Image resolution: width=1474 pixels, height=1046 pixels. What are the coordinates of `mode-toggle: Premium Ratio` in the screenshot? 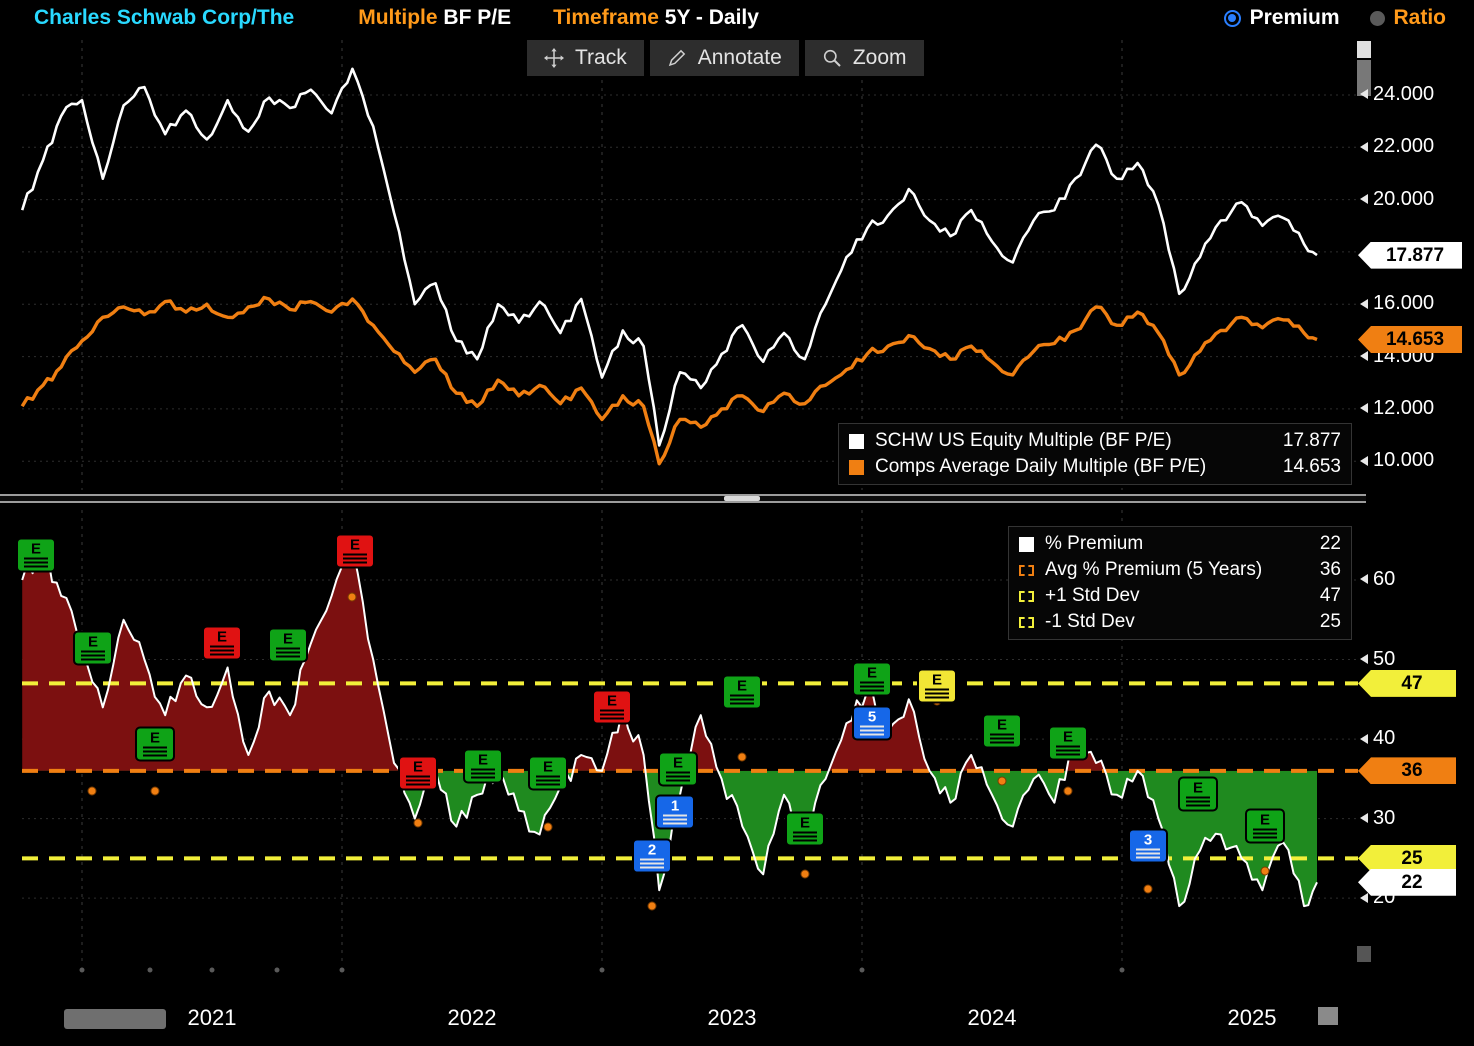 It's located at (1334, 18).